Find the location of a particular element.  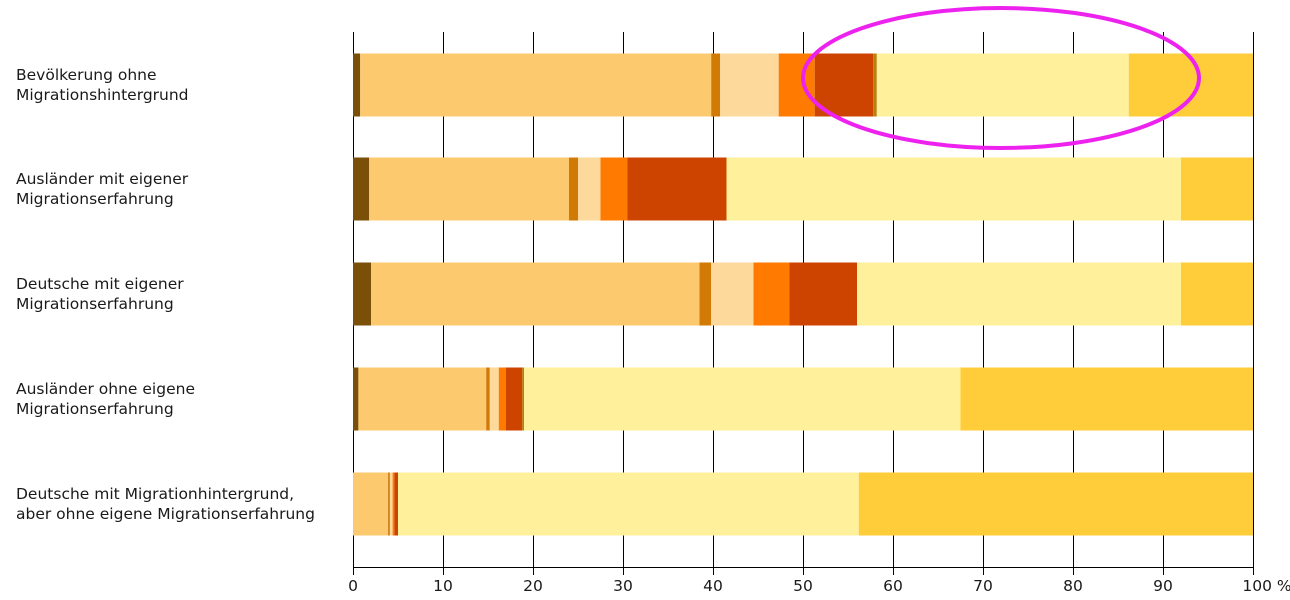

x-tick-label: 100 % is located at coordinates (1266, 586).